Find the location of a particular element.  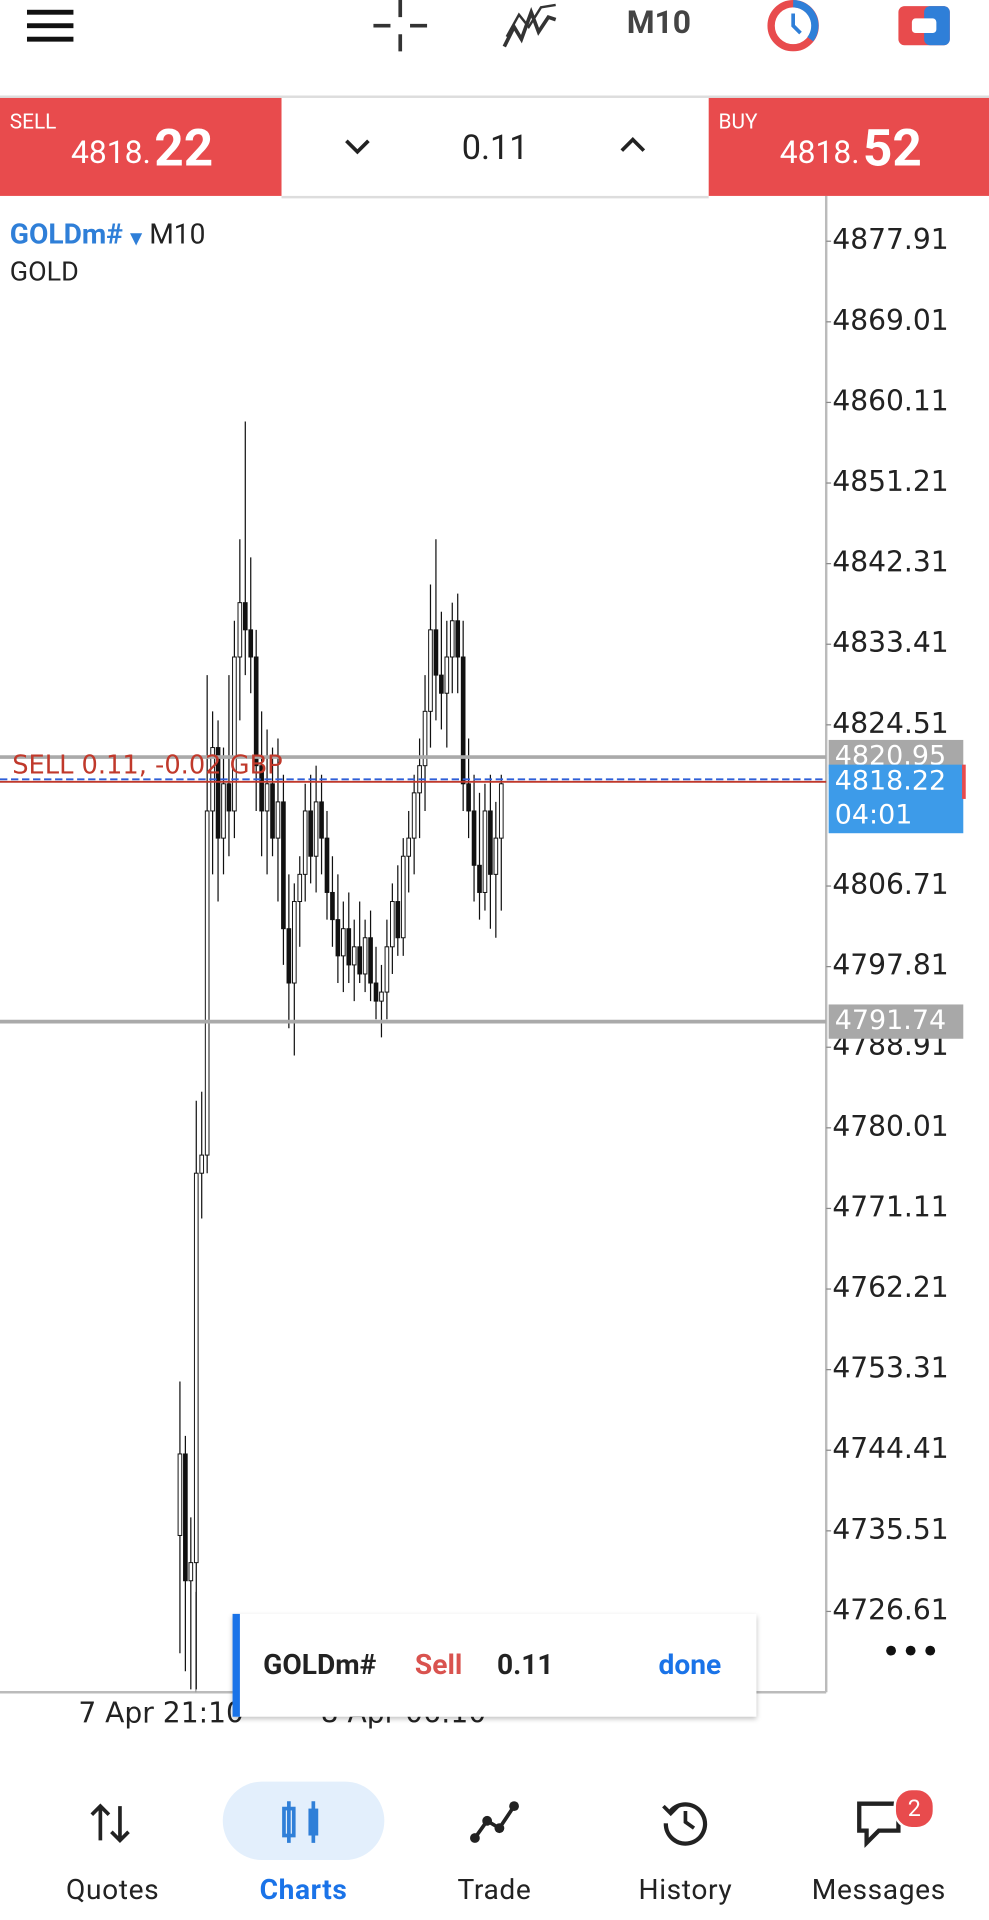

price-axis-label: 4735.51 is located at coordinates (890, 1529).